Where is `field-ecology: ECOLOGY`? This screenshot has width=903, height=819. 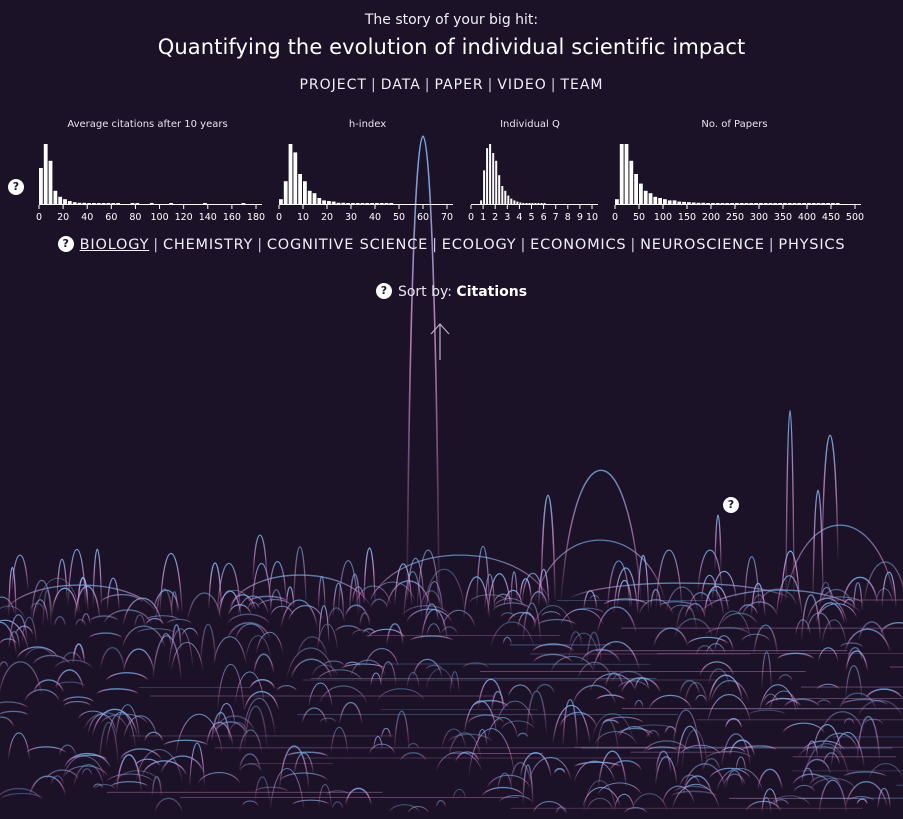 field-ecology: ECOLOGY is located at coordinates (479, 245).